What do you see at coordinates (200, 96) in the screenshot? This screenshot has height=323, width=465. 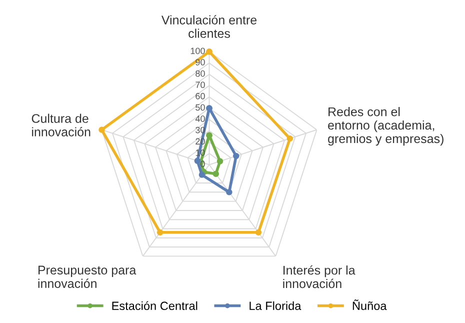 I see `y-tick-label: 60` at bounding box center [200, 96].